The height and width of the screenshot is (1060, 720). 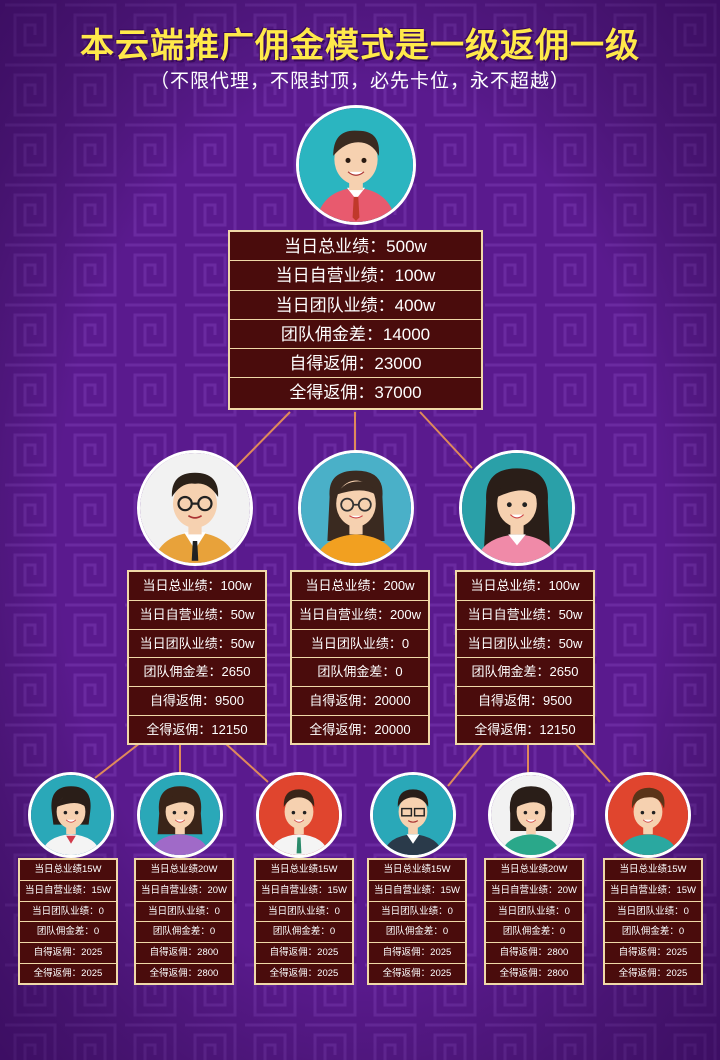 I want to click on b4-team-performance: 当日团队业绩：0, so click(x=417, y=912).